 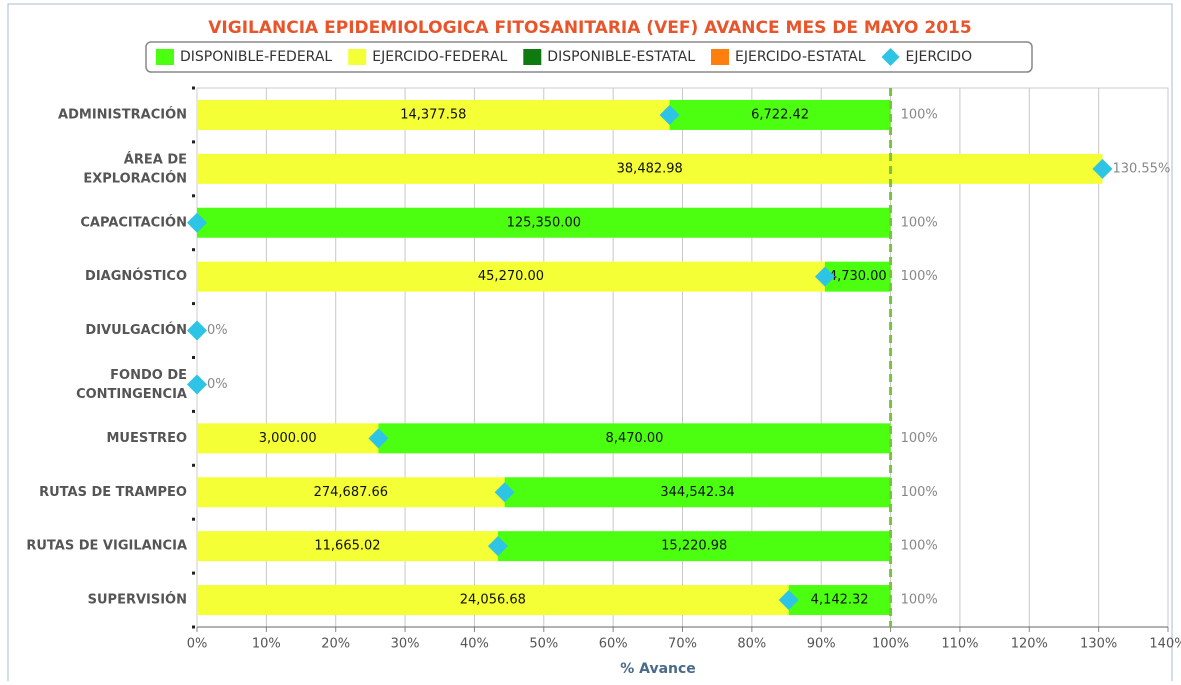 I want to click on data-label: 4,142.32, so click(x=840, y=600).